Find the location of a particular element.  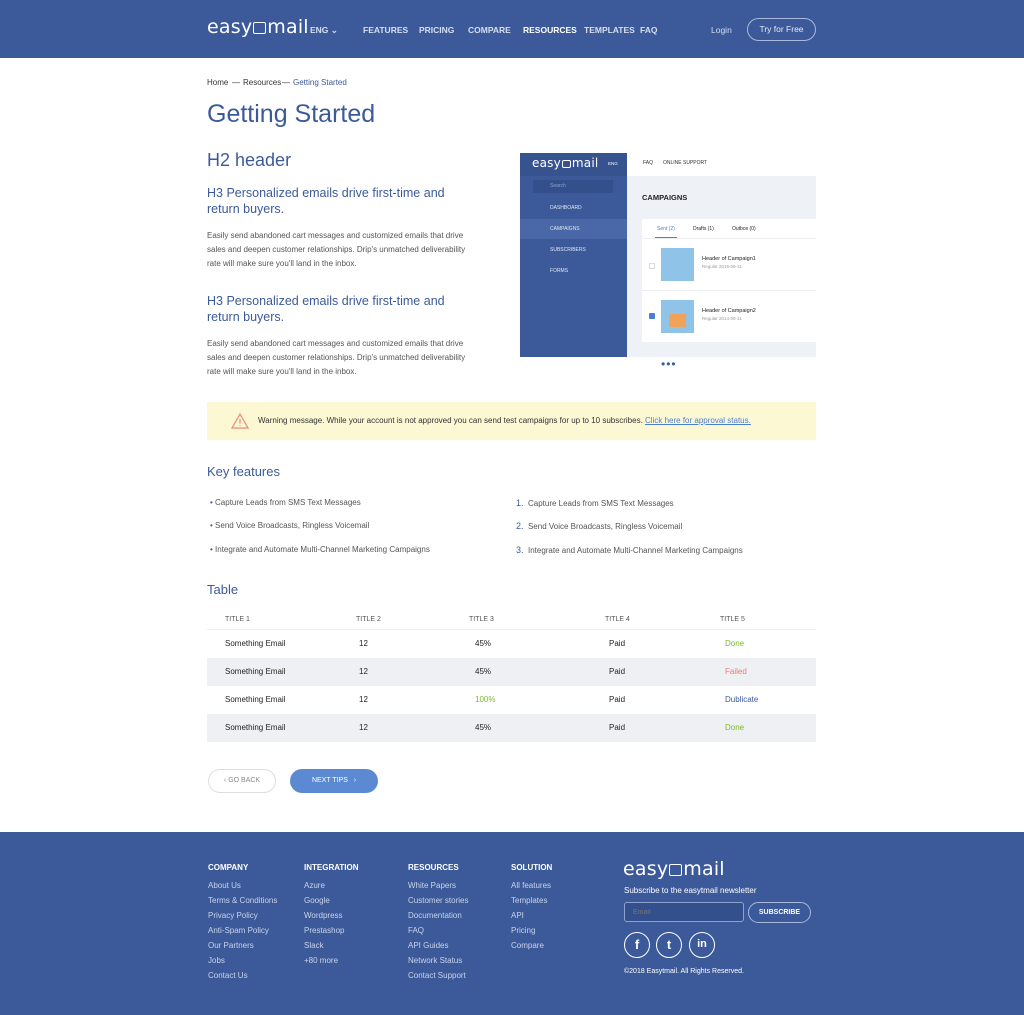

try-for-free-button: Try for Free is located at coordinates (781, 29).